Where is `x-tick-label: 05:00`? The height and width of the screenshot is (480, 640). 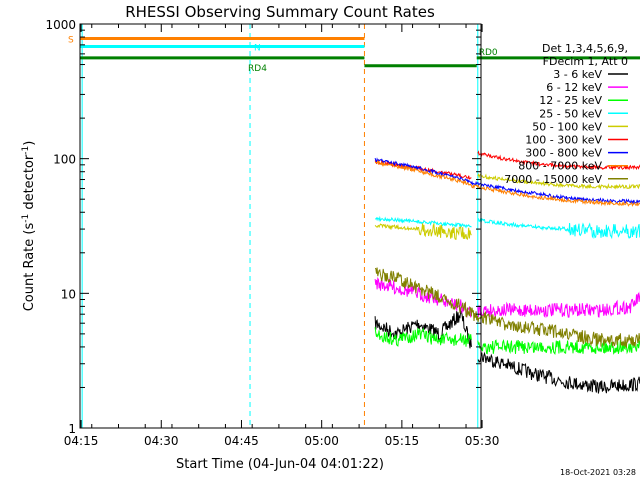
x-tick-label: 05:00 is located at coordinates (321, 441).